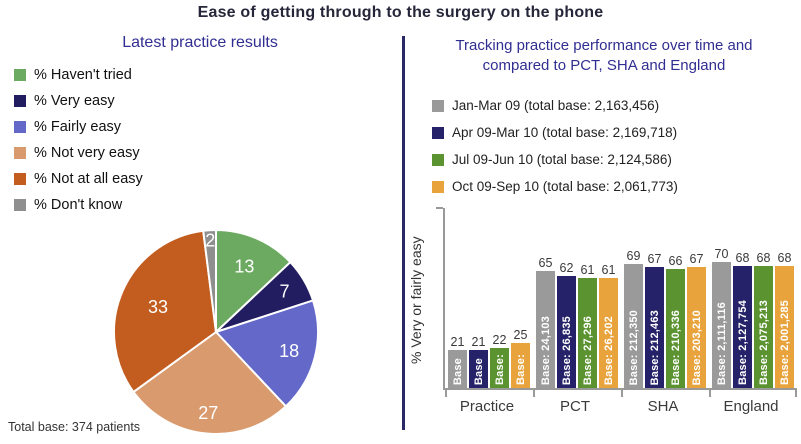  I want to click on bar-column: 68 Base: 2,001,285, so click(784, 298).